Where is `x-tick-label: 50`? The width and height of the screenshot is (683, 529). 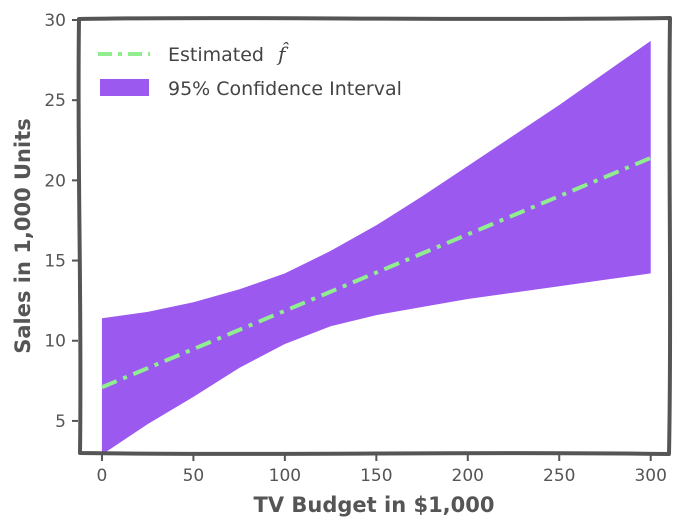 x-tick-label: 50 is located at coordinates (194, 476).